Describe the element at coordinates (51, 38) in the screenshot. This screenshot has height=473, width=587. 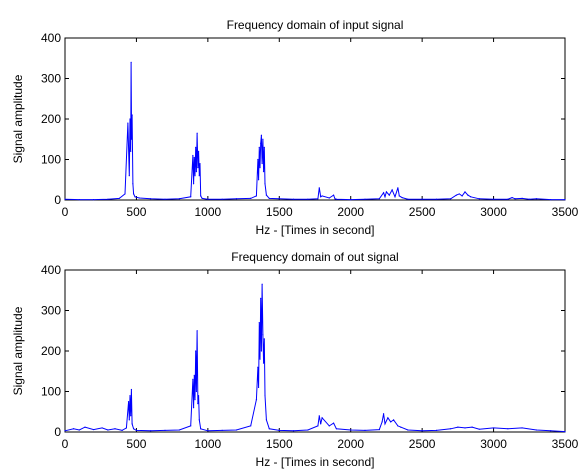
I see `y-tick-label: 400` at that location.